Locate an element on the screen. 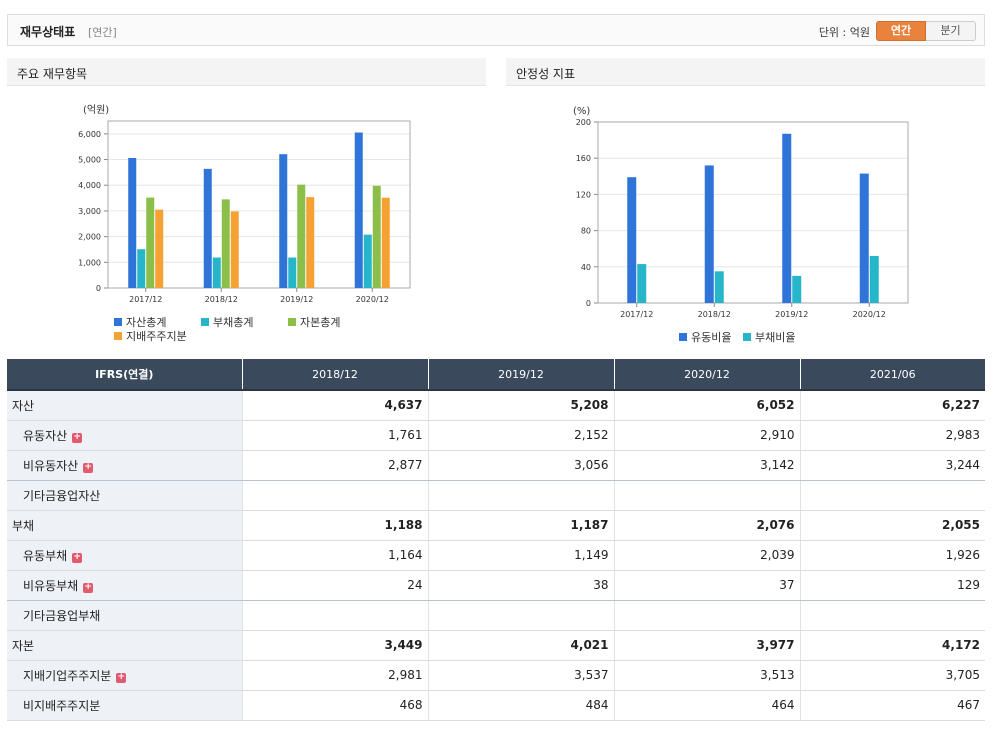 The height and width of the screenshot is (733, 994). row-label-cell: 비유동자산 + is located at coordinates (124, 465).